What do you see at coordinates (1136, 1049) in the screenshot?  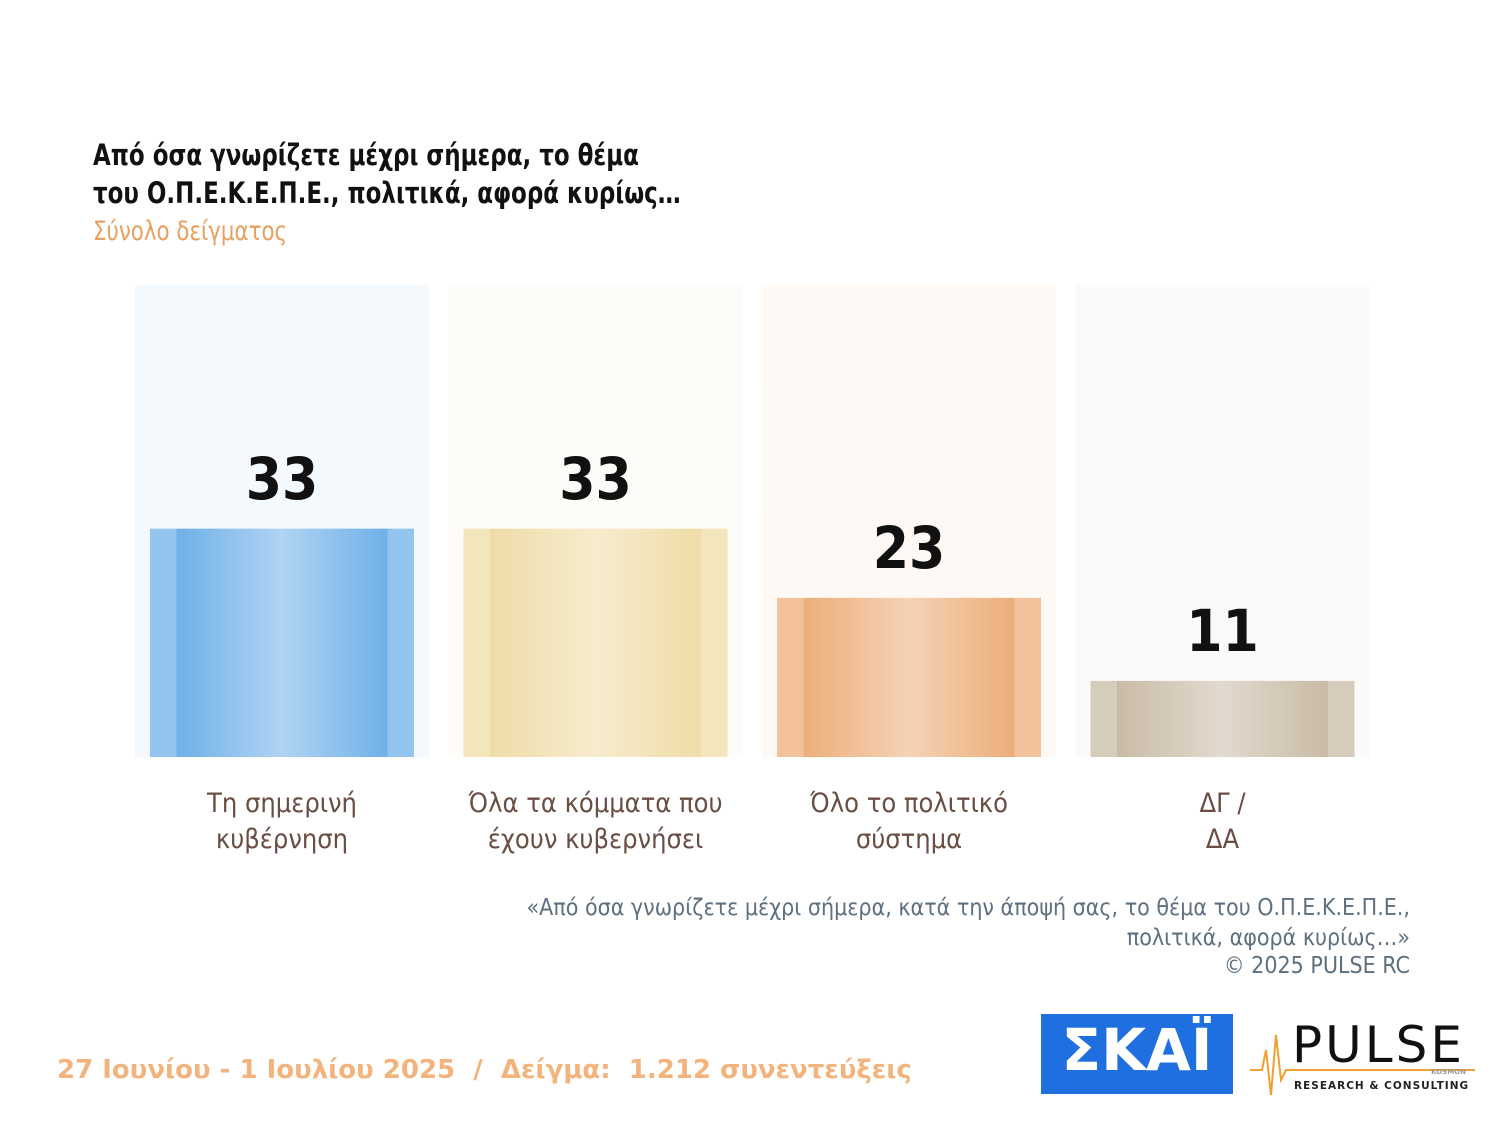 I see `skai-logo: ΣΚΑΪ` at bounding box center [1136, 1049].